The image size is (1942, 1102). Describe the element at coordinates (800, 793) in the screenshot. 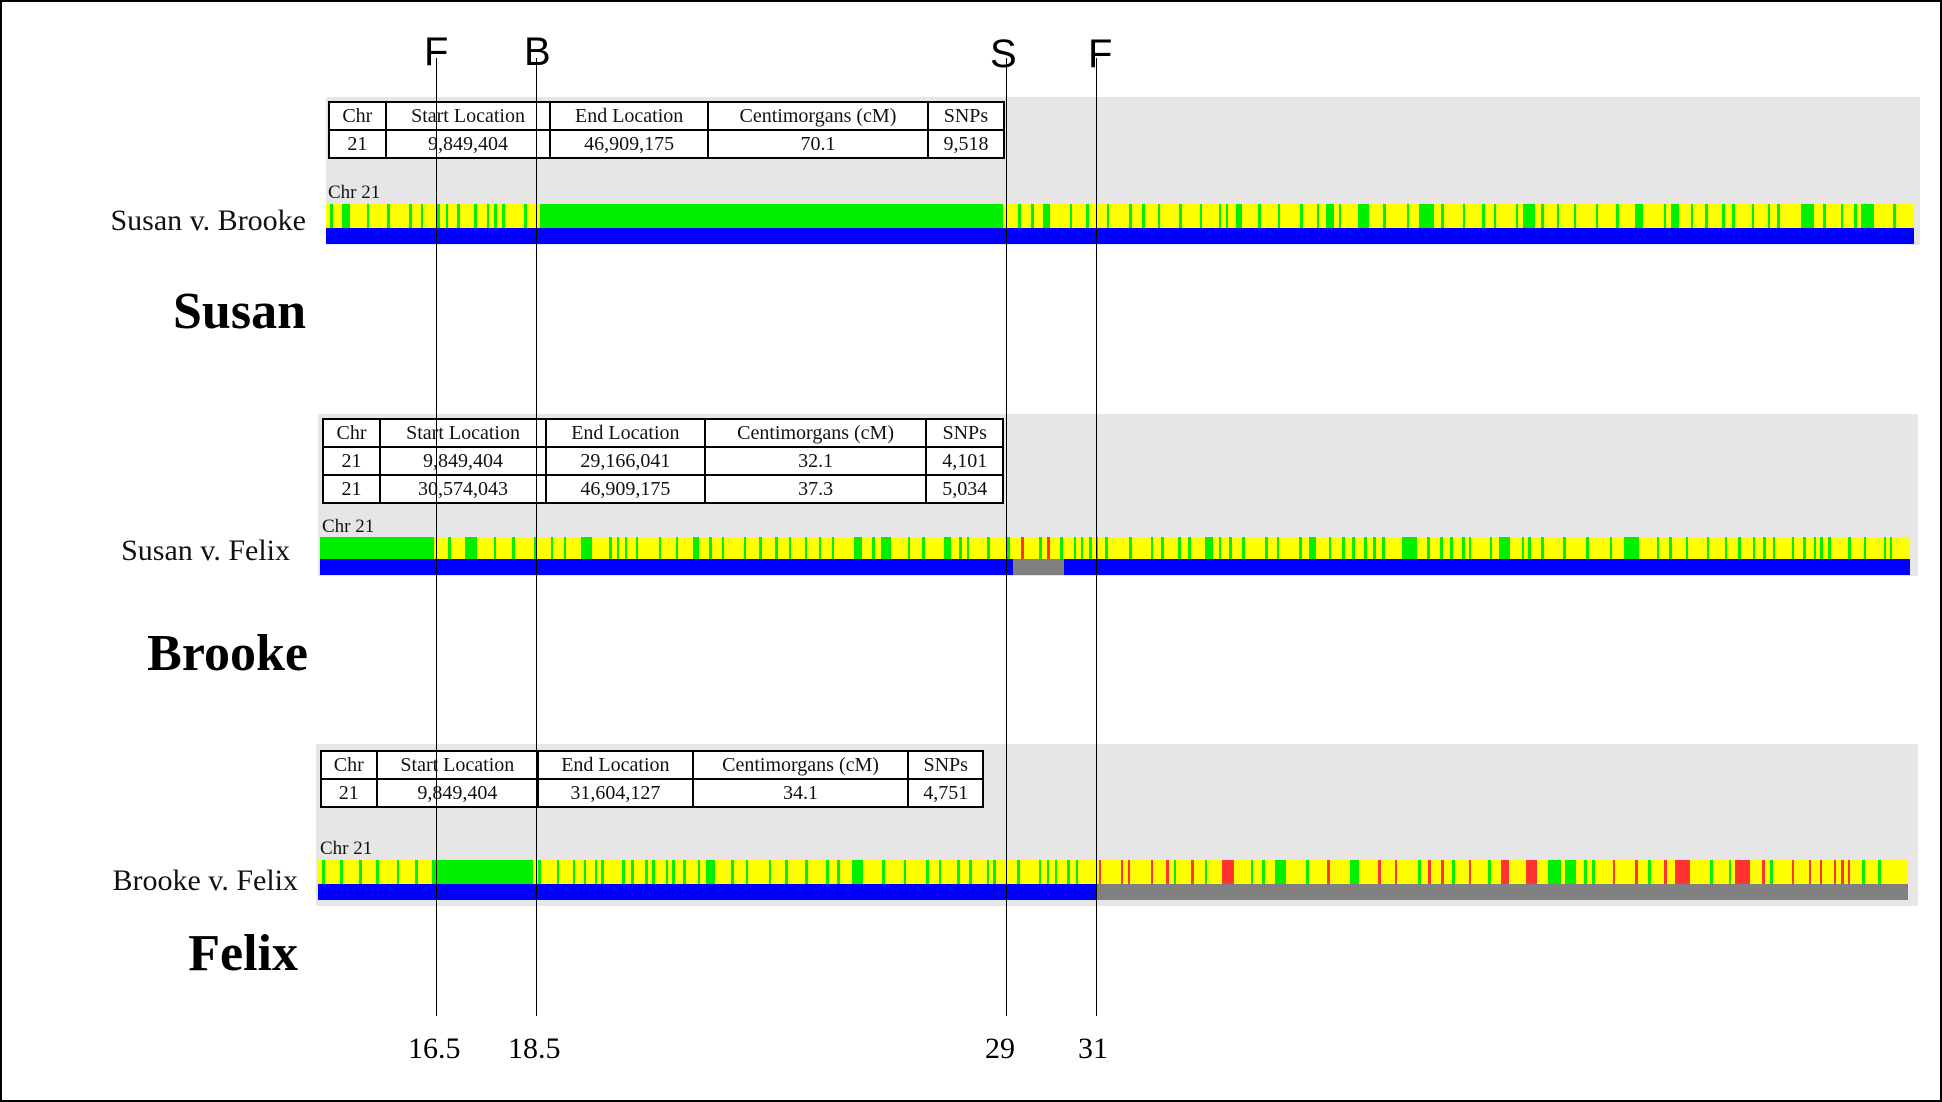

I see `cell-cm: 34.1` at that location.